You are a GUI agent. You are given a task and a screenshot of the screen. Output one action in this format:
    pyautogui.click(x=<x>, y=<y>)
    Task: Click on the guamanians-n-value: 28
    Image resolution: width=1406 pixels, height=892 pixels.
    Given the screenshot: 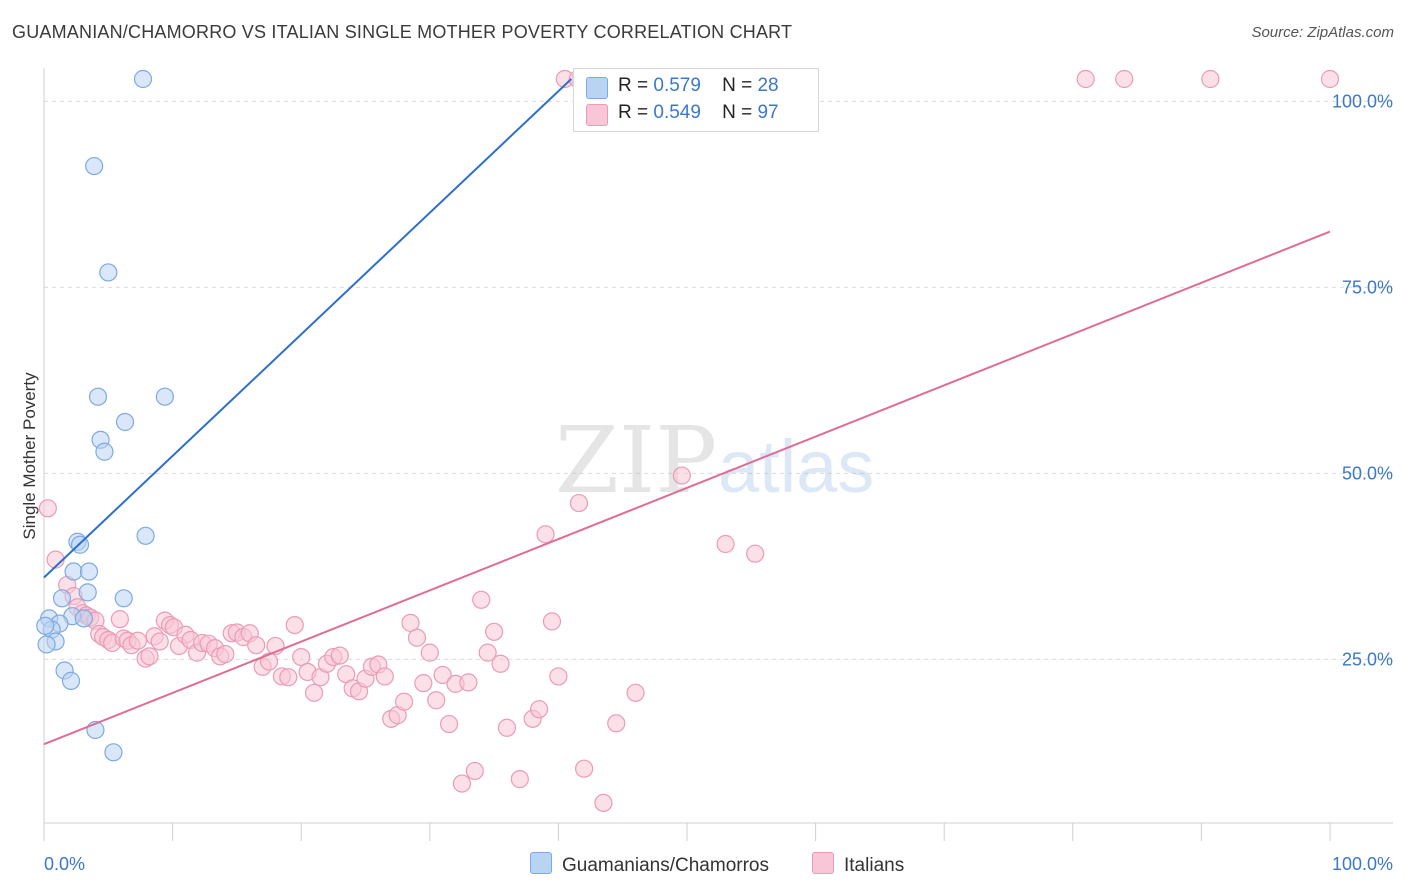 What is the action you would take?
    pyautogui.click(x=768, y=85)
    